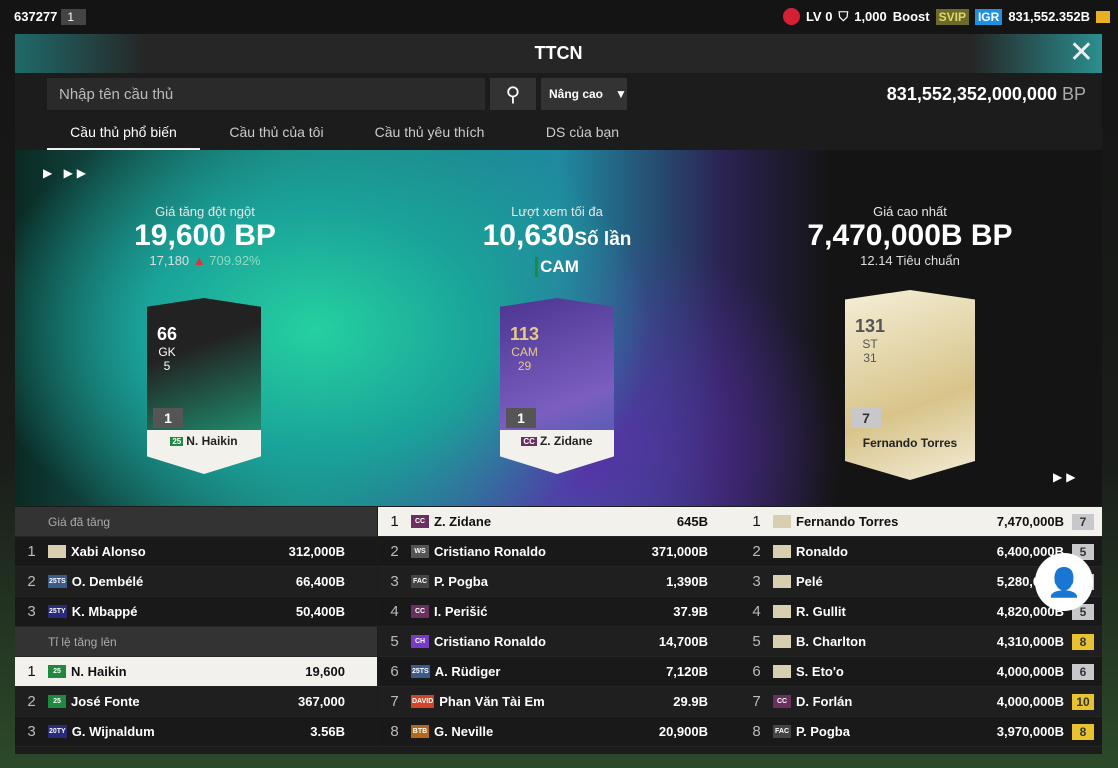 The height and width of the screenshot is (768, 1118). Describe the element at coordinates (1030, 701) in the screenshot. I see `price: 4,000,000B` at that location.